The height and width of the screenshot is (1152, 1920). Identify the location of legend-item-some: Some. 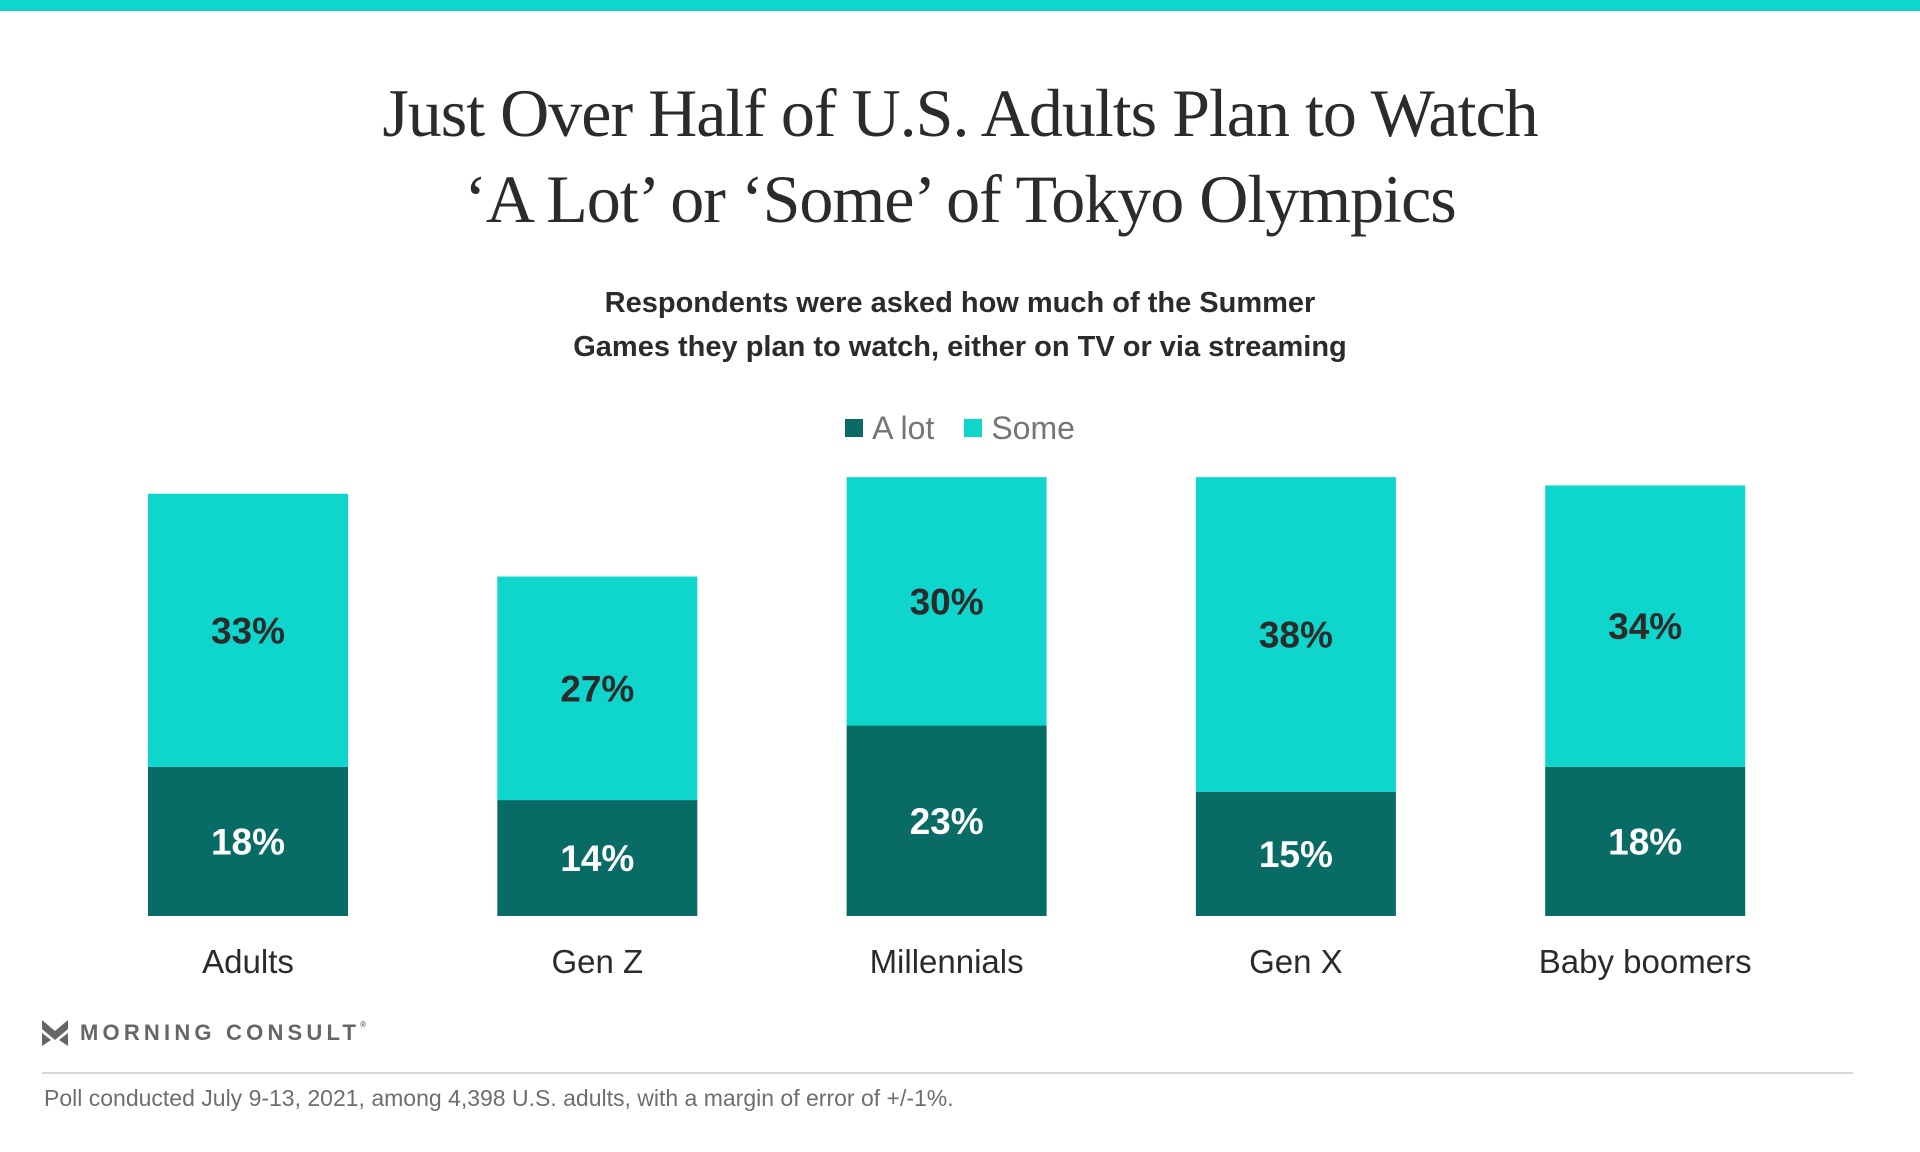
(1019, 428).